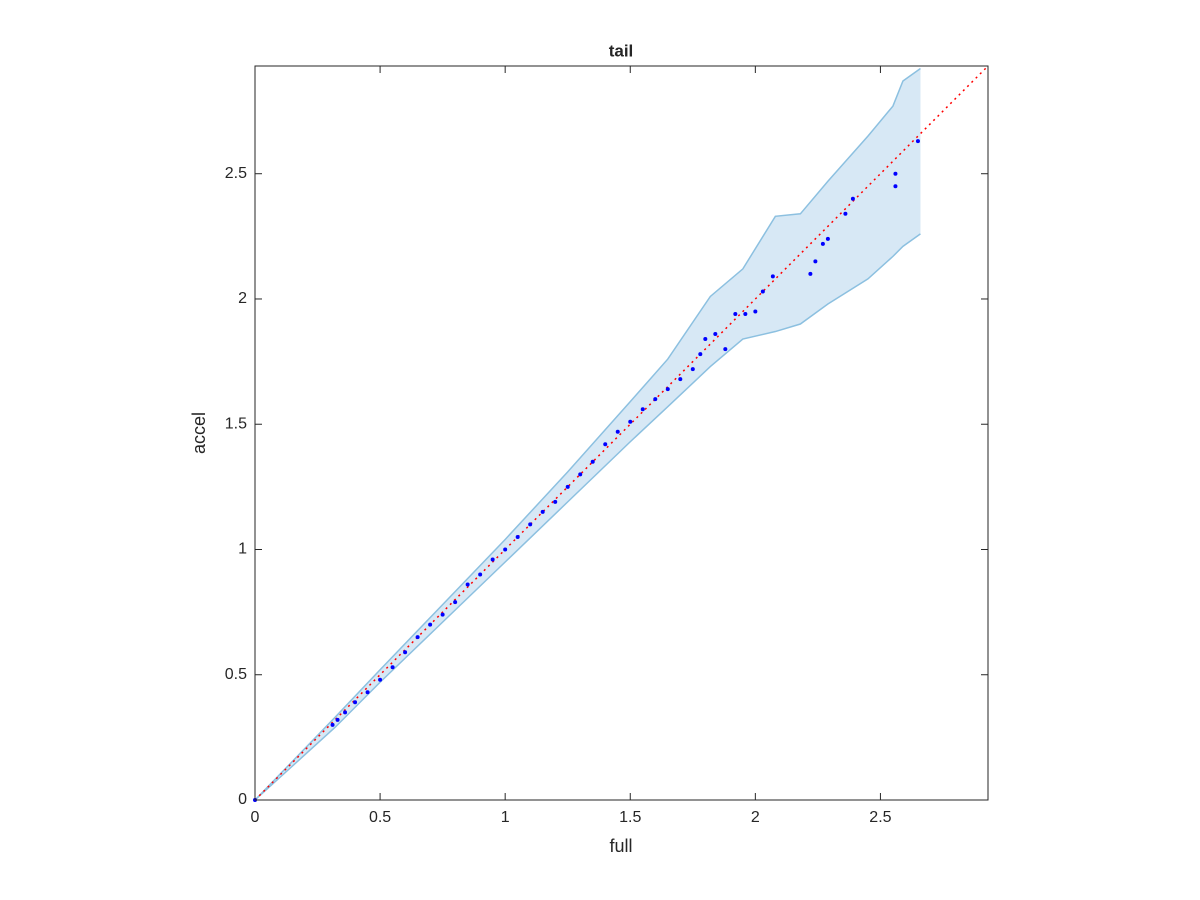 Image resolution: width=1200 pixels, height=900 pixels. I want to click on x-tick-label: 0, so click(255, 817).